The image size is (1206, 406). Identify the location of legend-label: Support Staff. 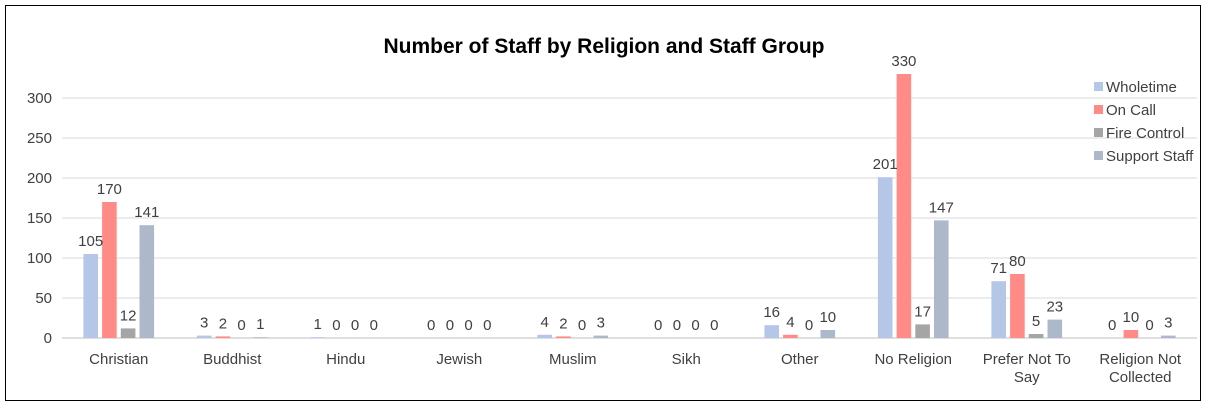
(1150, 156).